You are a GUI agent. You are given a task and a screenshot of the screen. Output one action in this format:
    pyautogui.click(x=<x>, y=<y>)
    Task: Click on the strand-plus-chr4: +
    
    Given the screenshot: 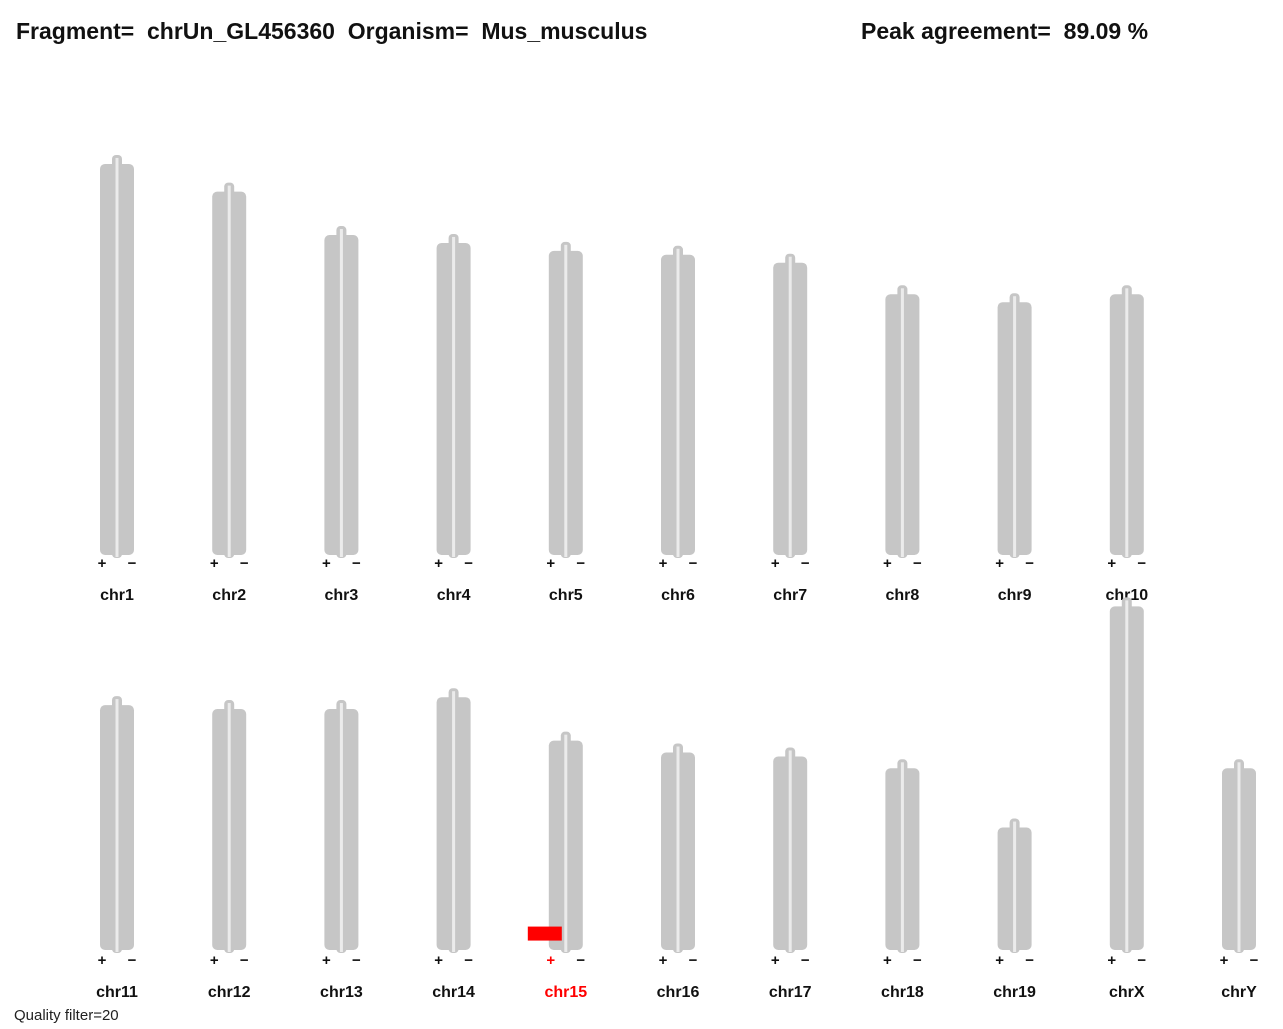 What is the action you would take?
    pyautogui.click(x=438, y=563)
    